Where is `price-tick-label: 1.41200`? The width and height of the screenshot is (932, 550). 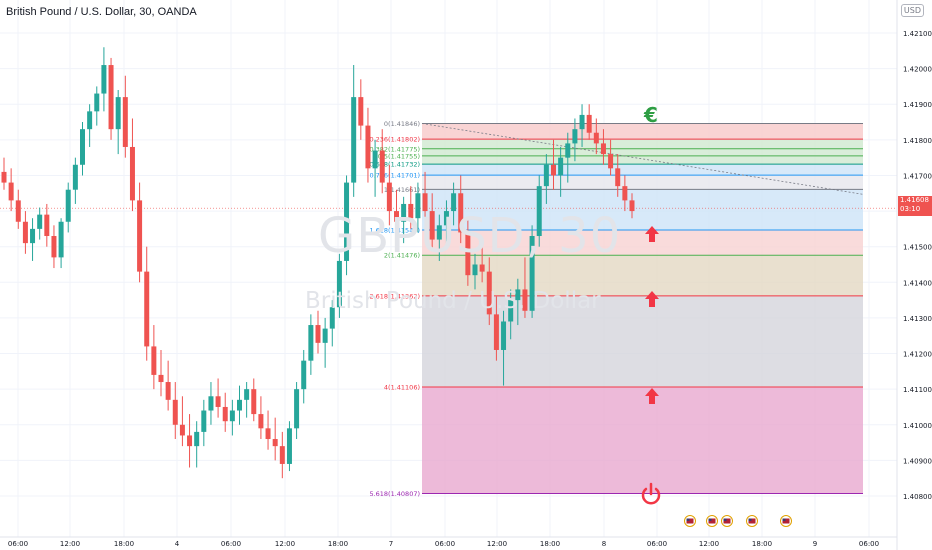
price-tick-label: 1.41200 is located at coordinates (917, 355).